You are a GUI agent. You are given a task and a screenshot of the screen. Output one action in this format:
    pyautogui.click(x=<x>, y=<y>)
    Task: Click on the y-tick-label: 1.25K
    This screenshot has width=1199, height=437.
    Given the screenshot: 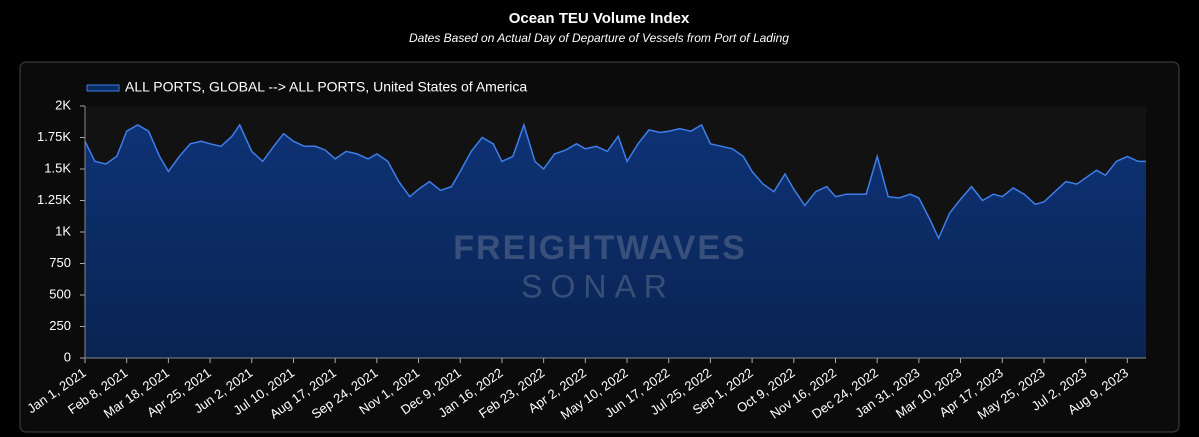 What is the action you would take?
    pyautogui.click(x=54, y=199)
    